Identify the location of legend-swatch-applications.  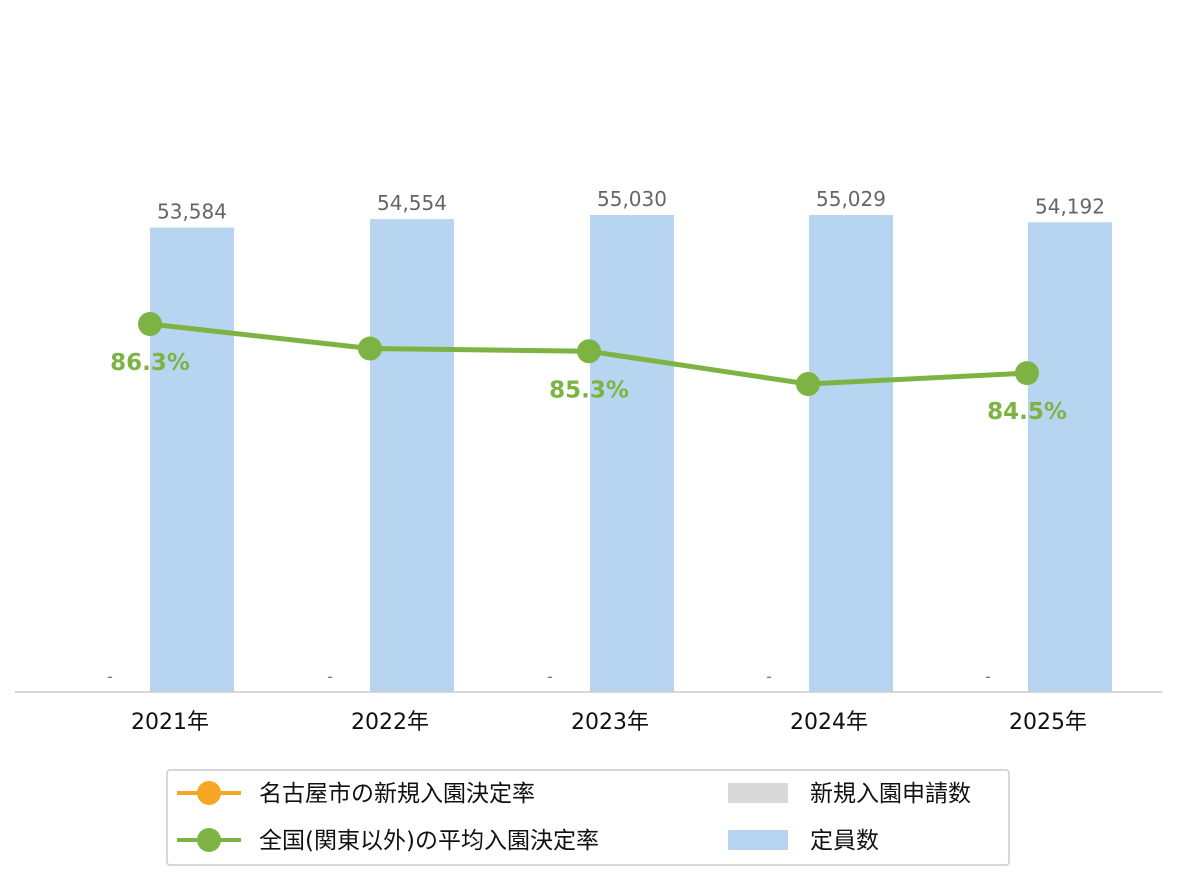
(758, 793).